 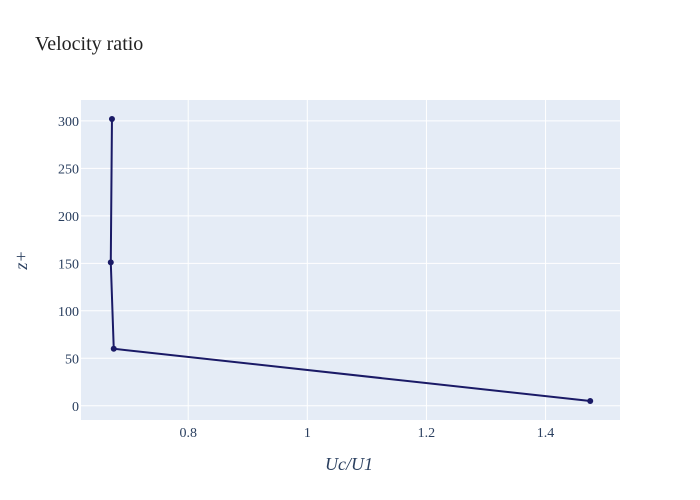 I want to click on x-tick-label: 1.4, so click(x=546, y=433).